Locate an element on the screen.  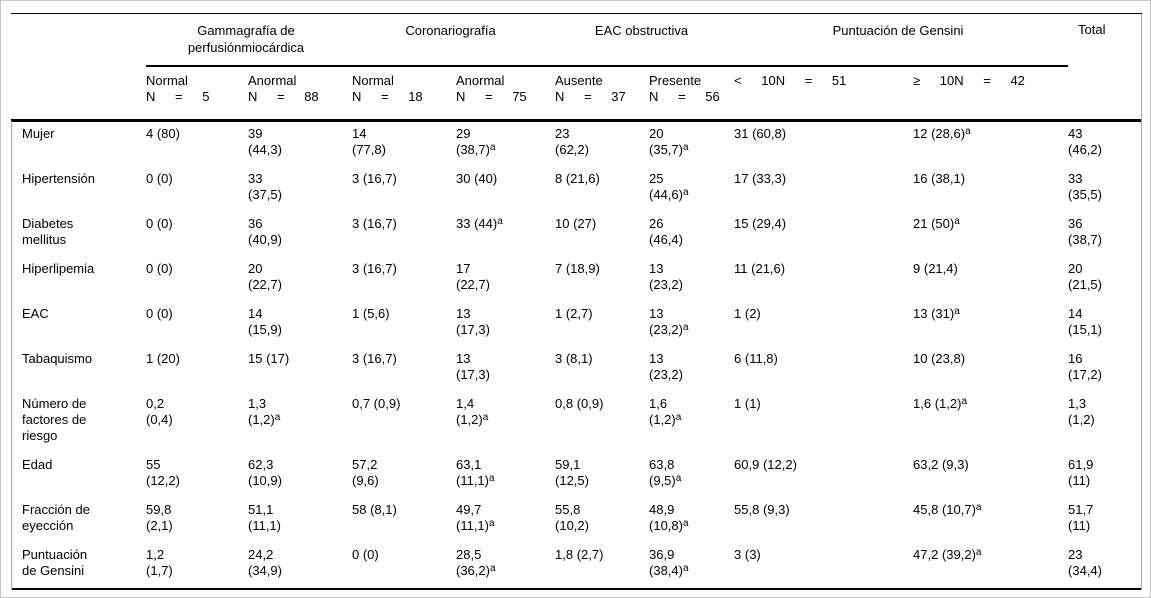
table-cell: 36 (40,9) is located at coordinates (265, 231).